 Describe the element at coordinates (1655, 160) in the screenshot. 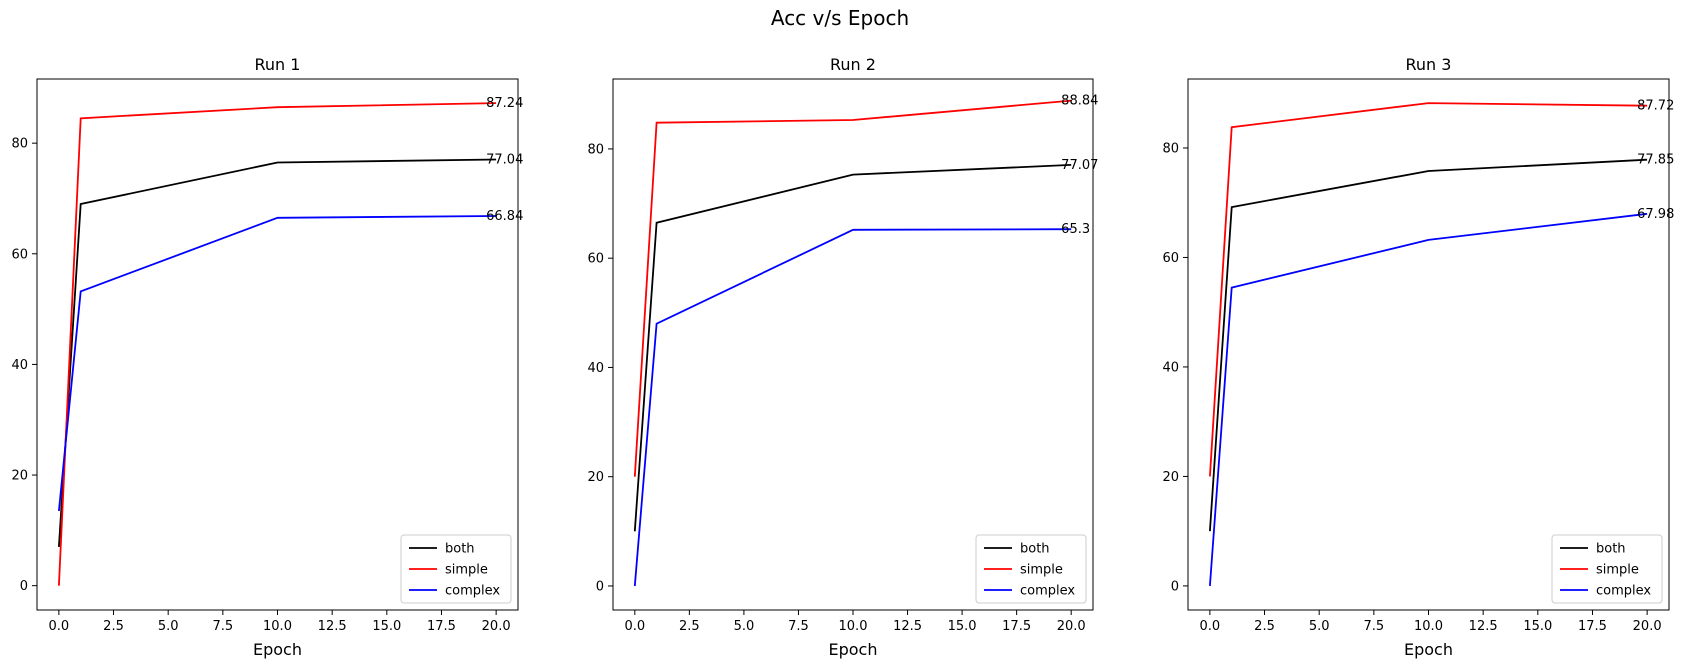

I see `end-value-label: 77.85` at that location.